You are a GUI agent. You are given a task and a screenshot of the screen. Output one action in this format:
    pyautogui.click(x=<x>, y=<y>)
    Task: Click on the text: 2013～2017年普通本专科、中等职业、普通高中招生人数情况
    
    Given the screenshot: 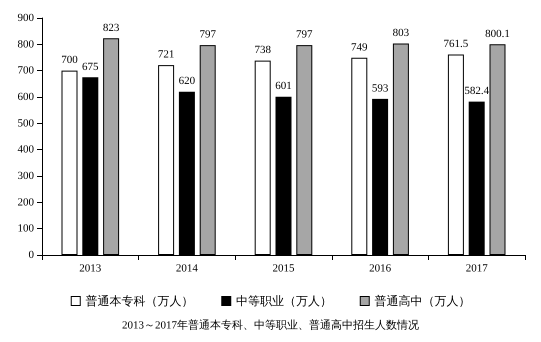 What is the action you would take?
    pyautogui.click(x=270, y=325)
    